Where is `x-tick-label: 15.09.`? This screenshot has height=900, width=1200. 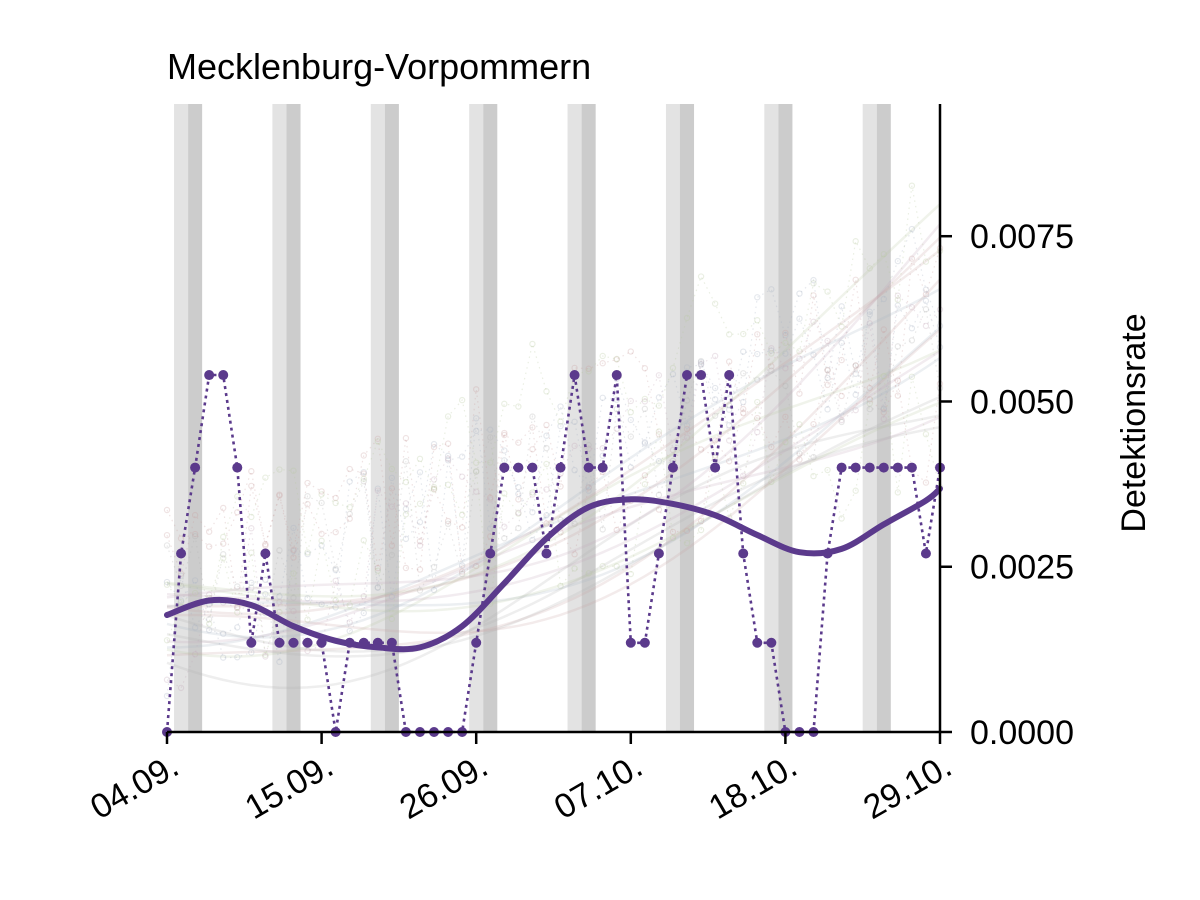
x-tick-label: 15.09. is located at coordinates (289, 787).